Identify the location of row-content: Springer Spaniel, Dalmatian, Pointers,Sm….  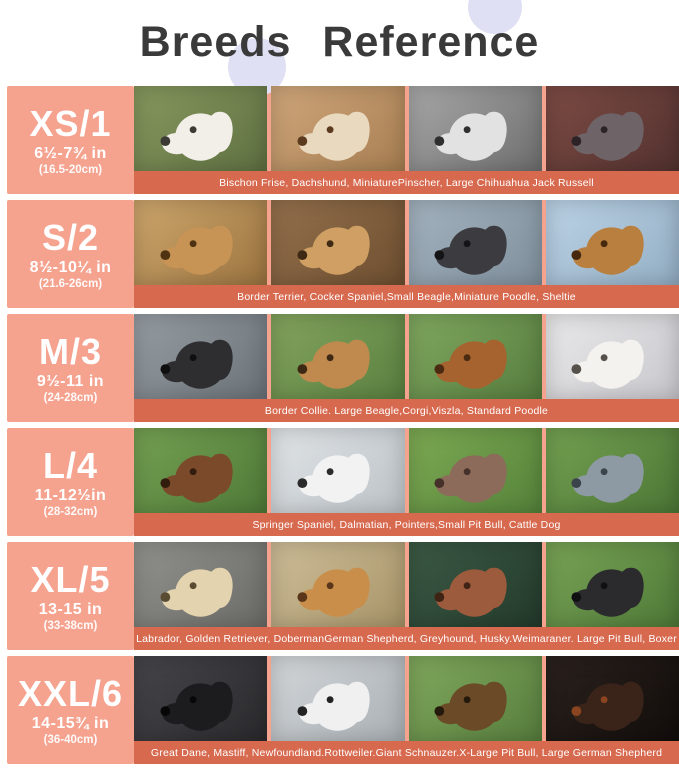
(406, 482).